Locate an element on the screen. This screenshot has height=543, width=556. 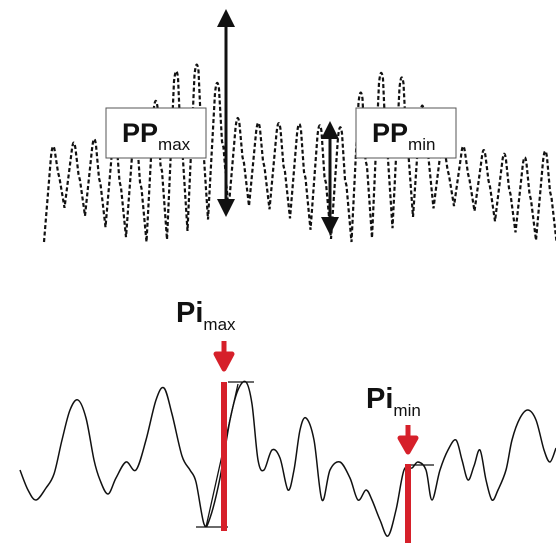
svg-text: PPmin is located at coordinates (403, 136).